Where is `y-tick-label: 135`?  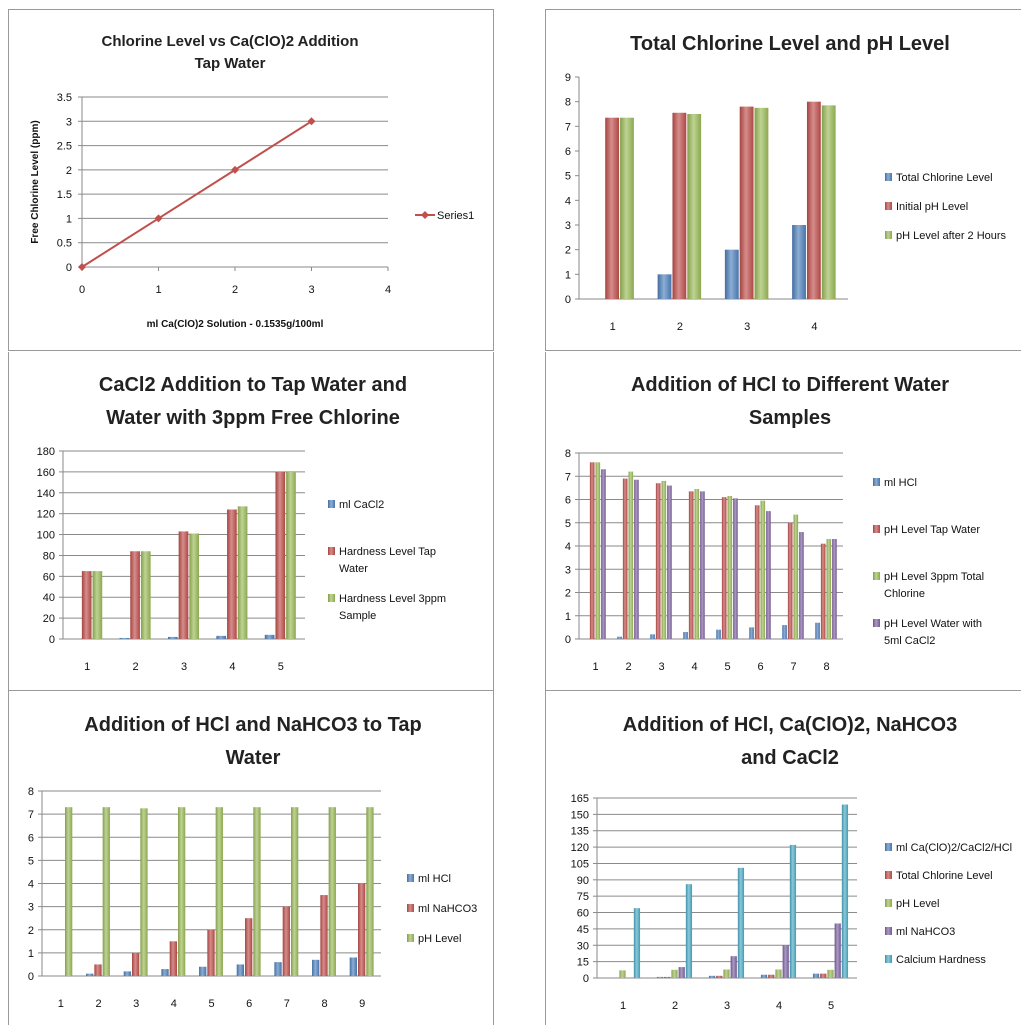 y-tick-label: 135 is located at coordinates (580, 832).